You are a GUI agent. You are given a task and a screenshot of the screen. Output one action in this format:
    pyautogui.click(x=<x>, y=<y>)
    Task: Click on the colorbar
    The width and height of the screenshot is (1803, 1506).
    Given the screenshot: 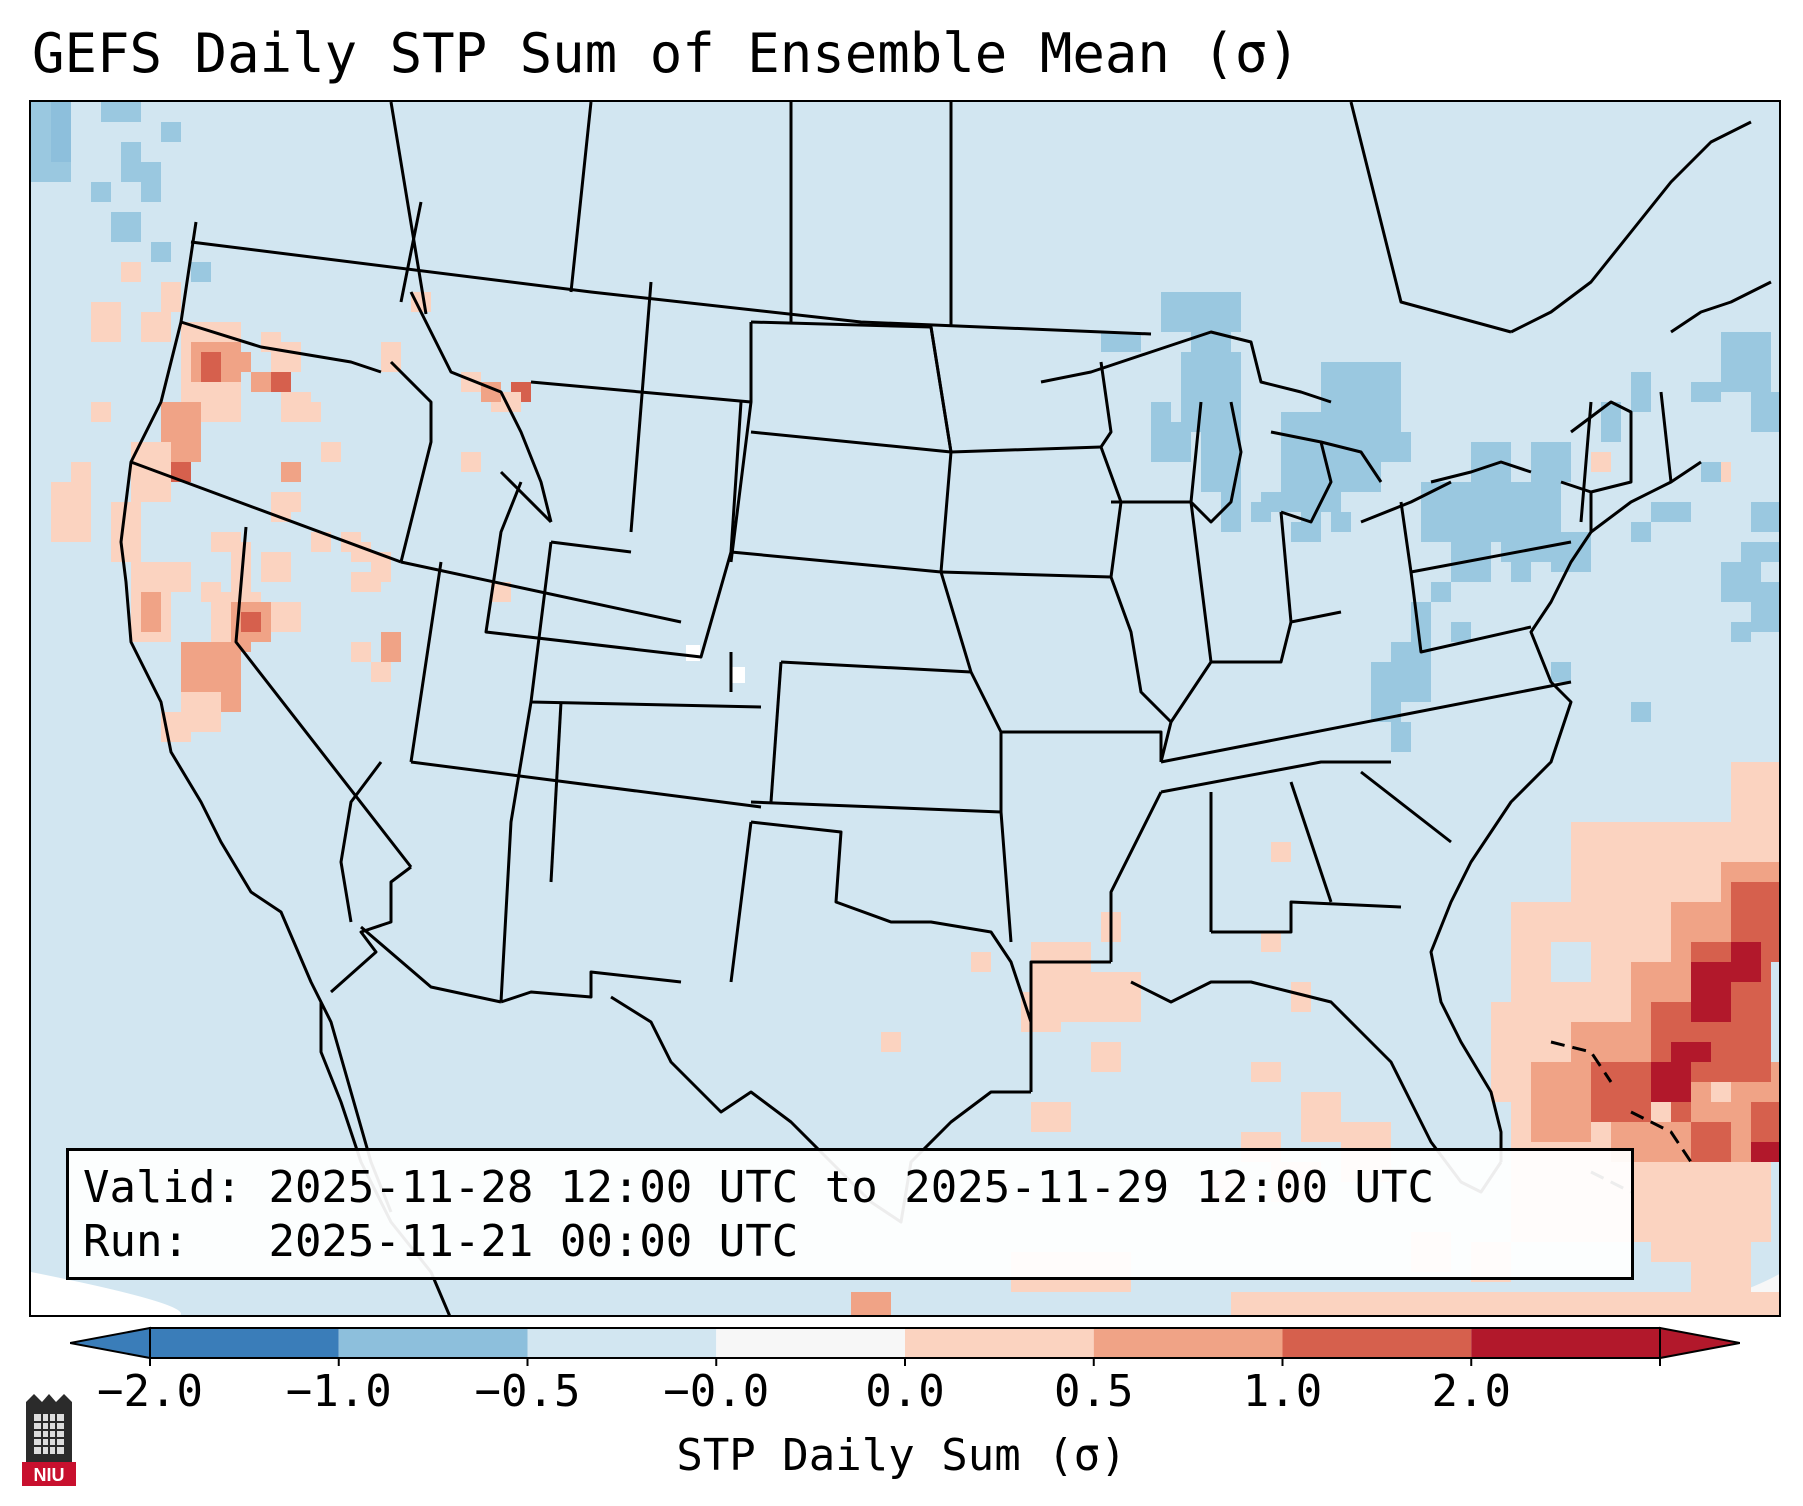 What is the action you would take?
    pyautogui.click(x=905, y=1346)
    